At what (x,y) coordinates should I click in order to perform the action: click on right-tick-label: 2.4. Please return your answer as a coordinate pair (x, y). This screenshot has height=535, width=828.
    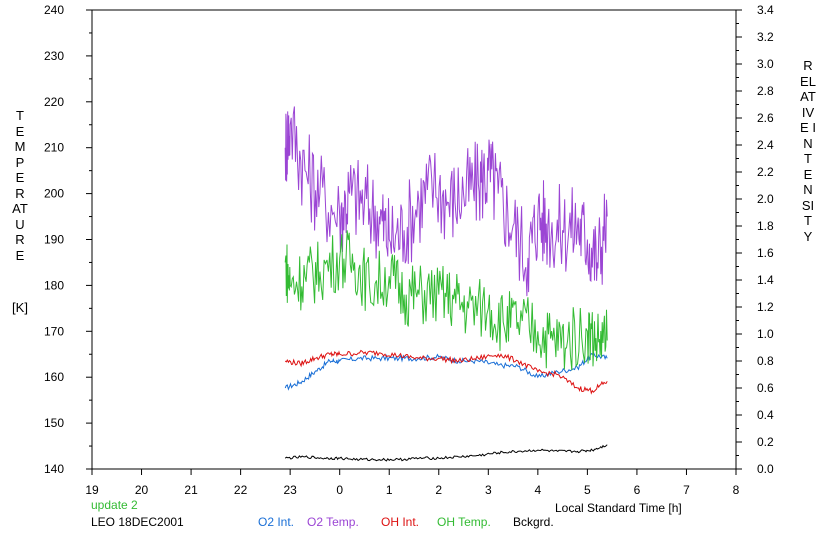
    Looking at the image, I should click on (765, 145).